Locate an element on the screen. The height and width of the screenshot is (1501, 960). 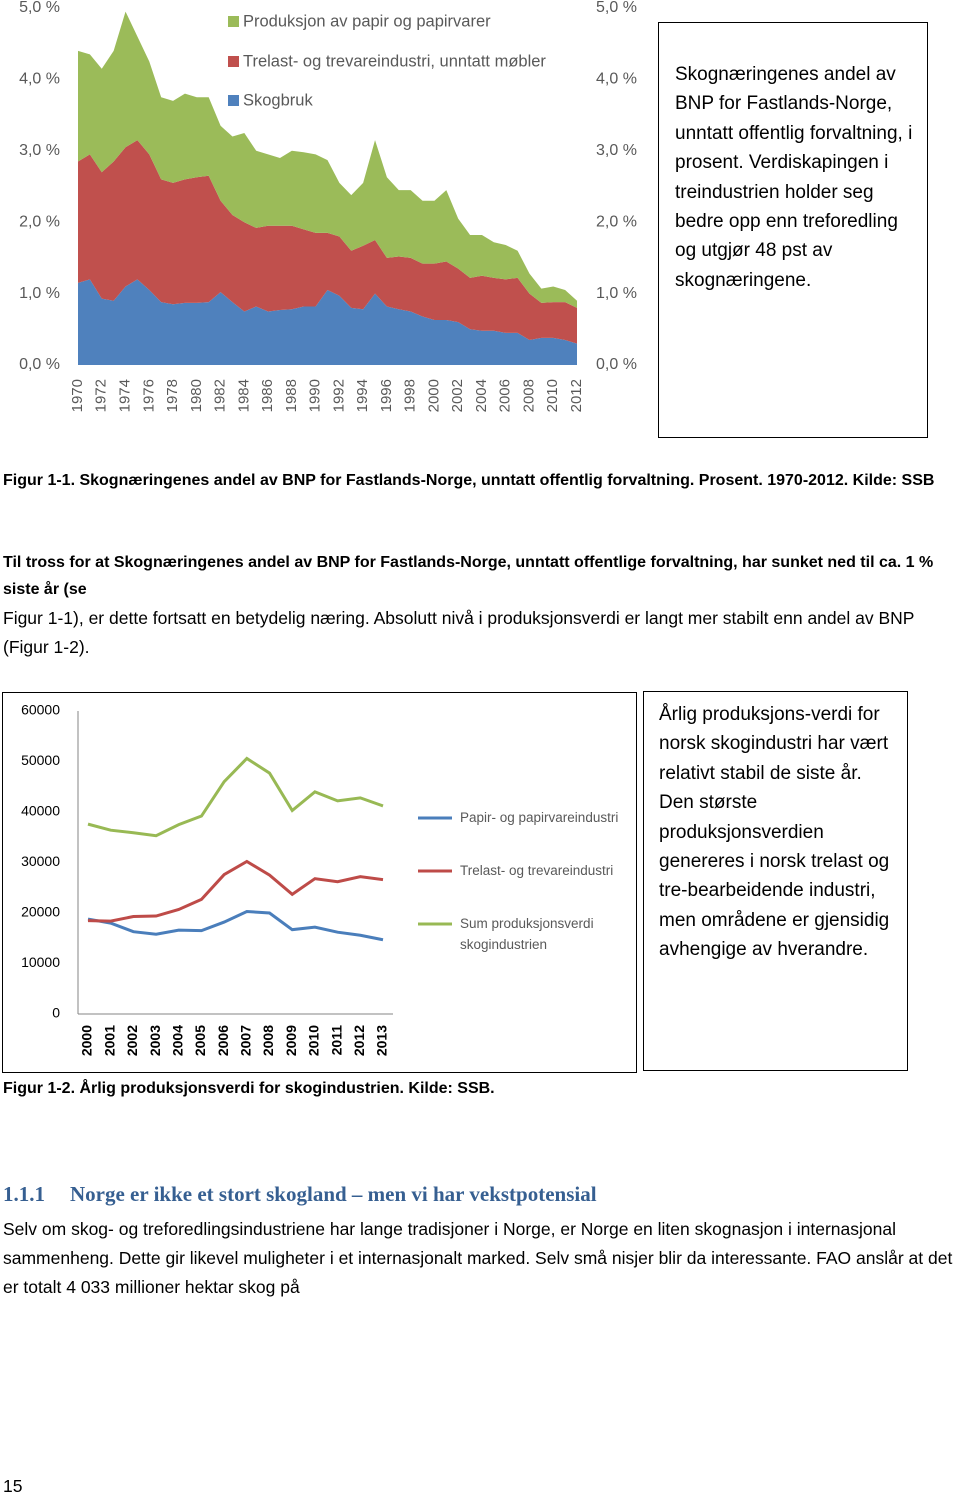
page-number: 15 is located at coordinates (13, 1486).